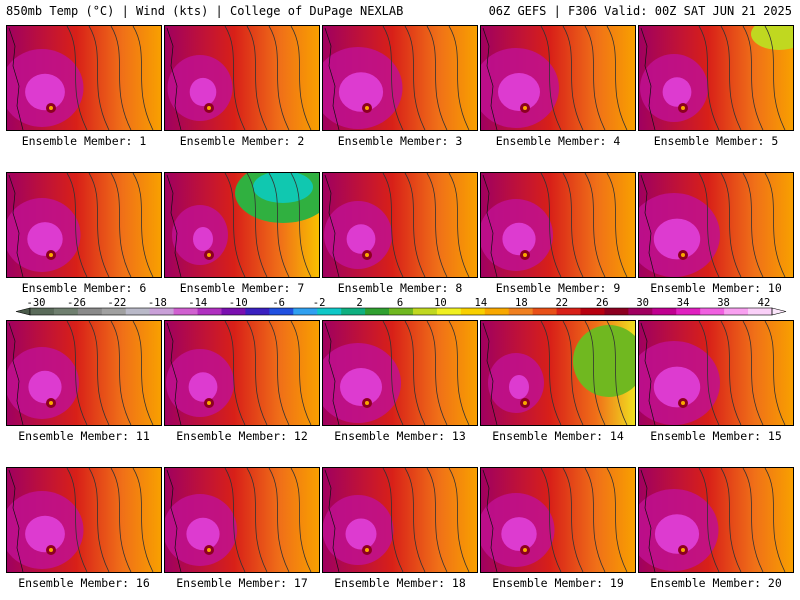 The height and width of the screenshot is (600, 800). What do you see at coordinates (84, 436) in the screenshot?
I see `member-label-11: Ensemble Member: 11` at bounding box center [84, 436].